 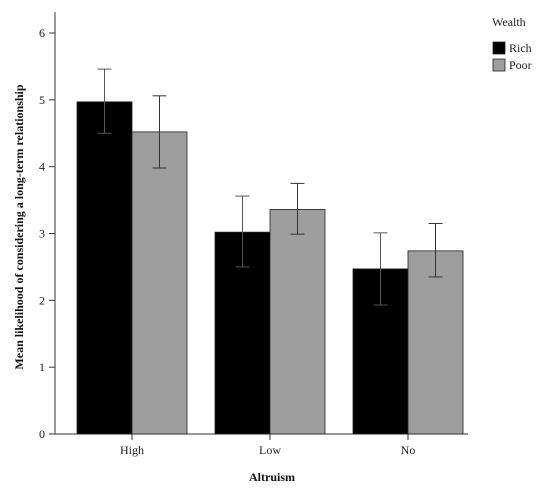 I want to click on legend-label-poor: Poor, so click(x=520, y=65).